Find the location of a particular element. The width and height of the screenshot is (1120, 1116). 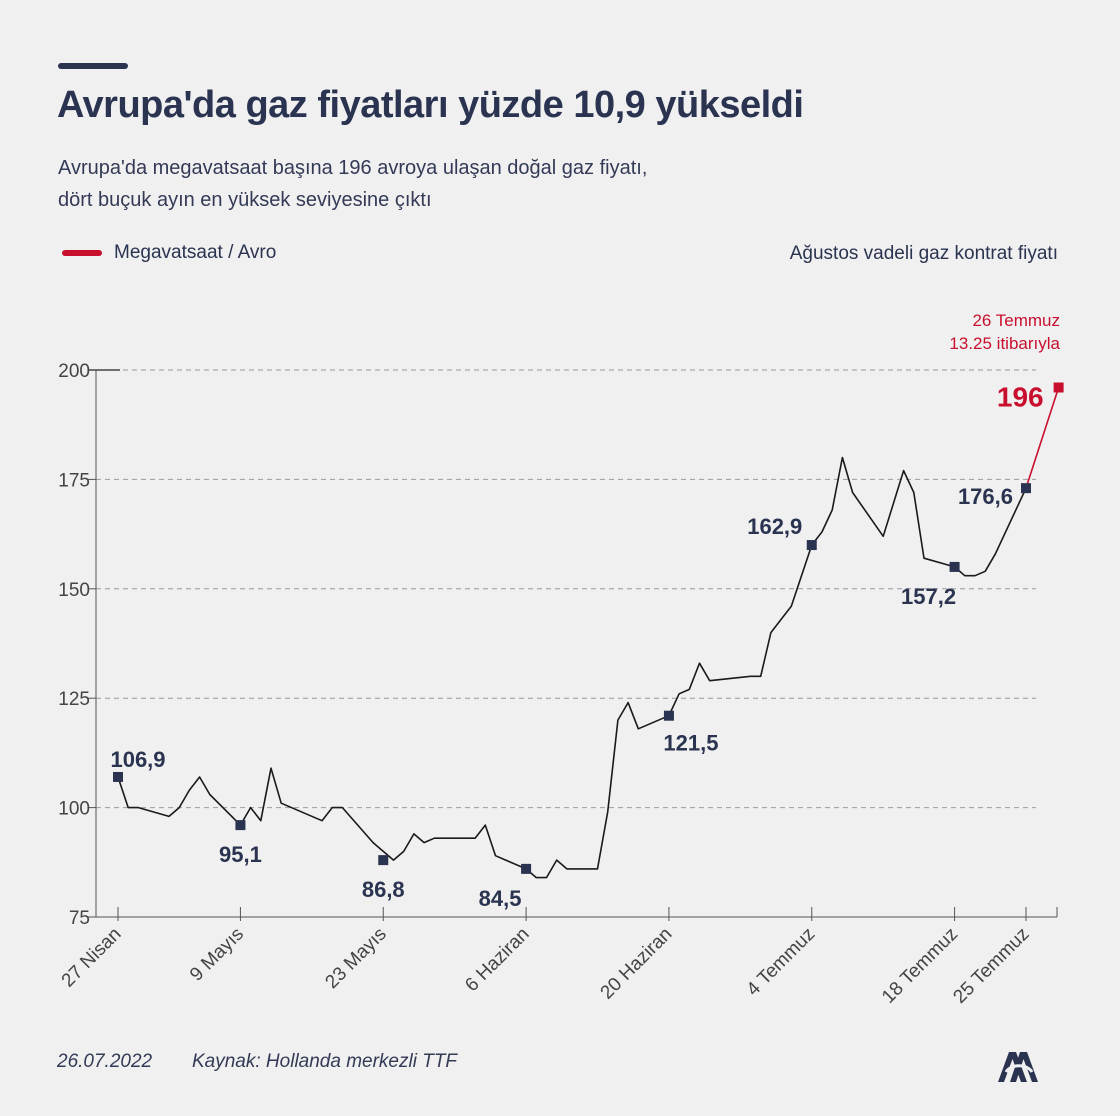

x-tick-label: 4 Temmuz is located at coordinates (781, 962).